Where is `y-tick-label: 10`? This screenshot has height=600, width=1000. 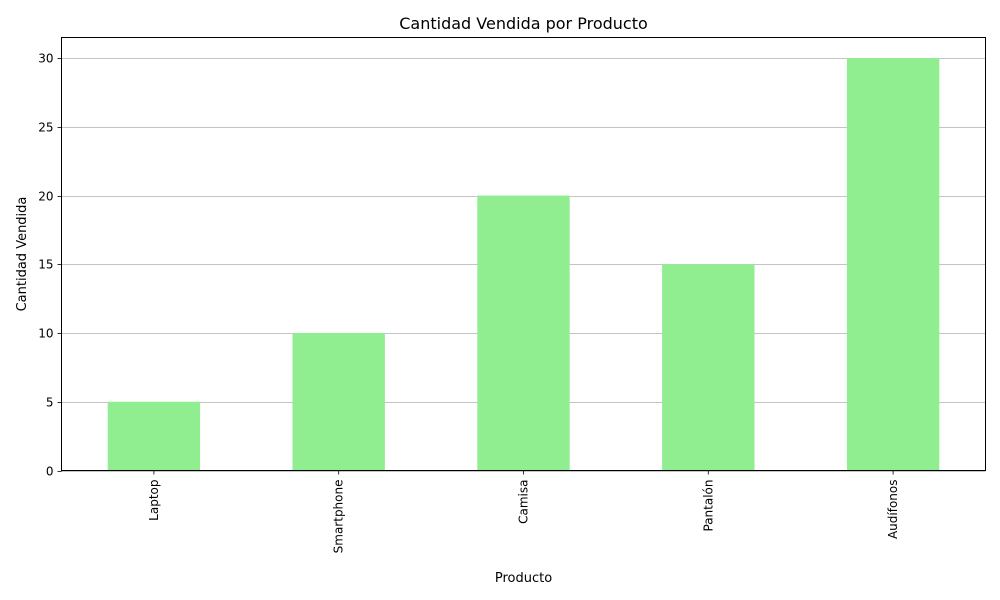
y-tick-label: 10 is located at coordinates (45, 334).